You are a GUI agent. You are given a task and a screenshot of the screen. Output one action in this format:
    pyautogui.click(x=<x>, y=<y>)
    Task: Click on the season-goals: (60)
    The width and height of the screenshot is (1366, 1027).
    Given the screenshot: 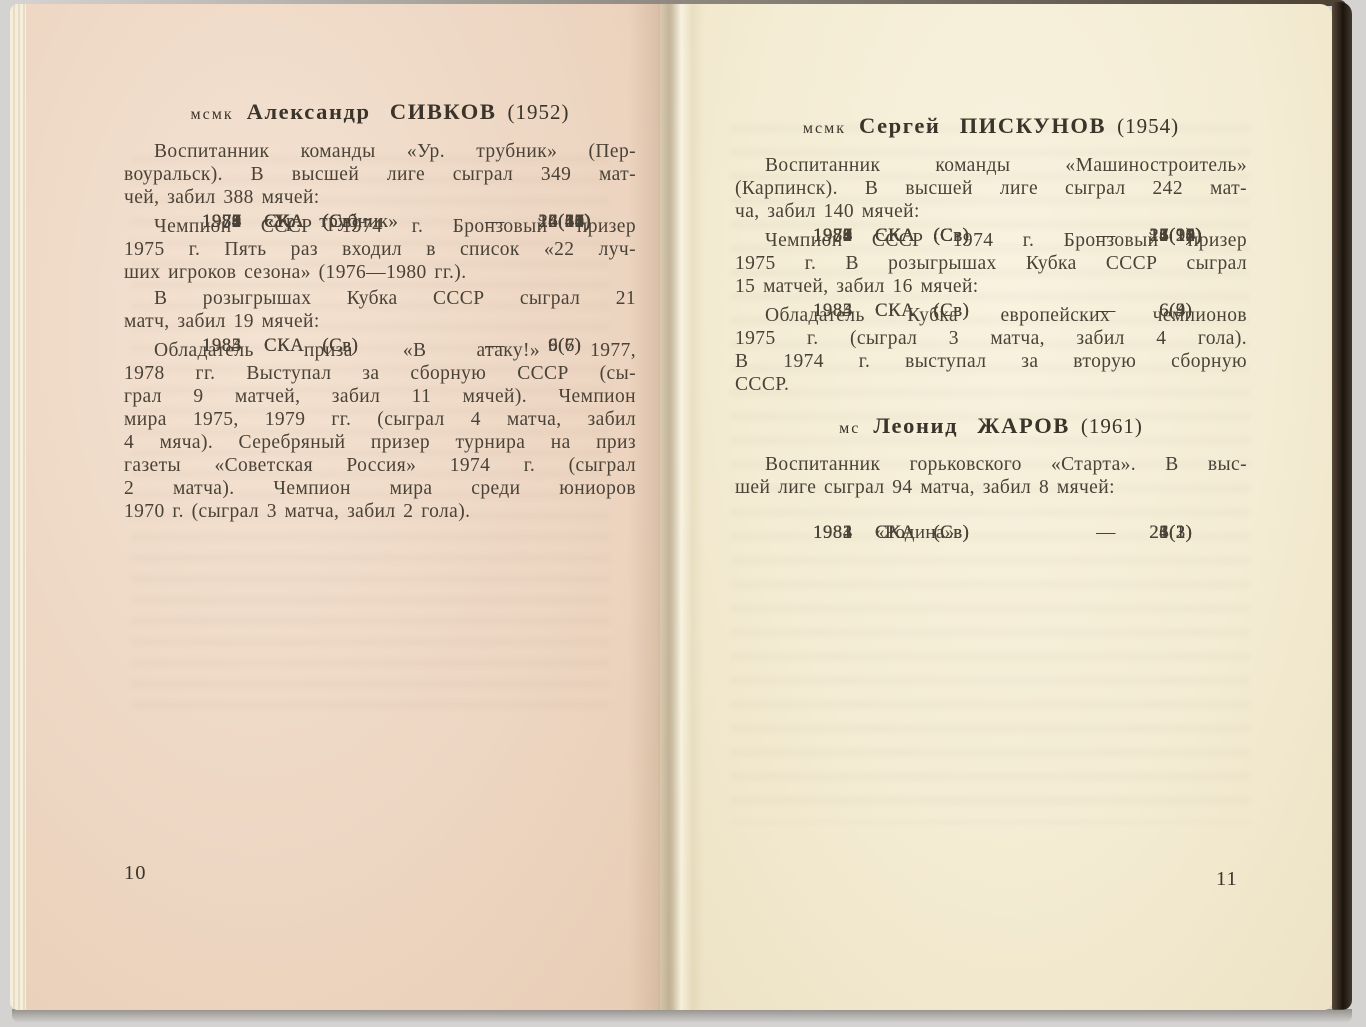 What is the action you would take?
    pyautogui.click(x=575, y=221)
    